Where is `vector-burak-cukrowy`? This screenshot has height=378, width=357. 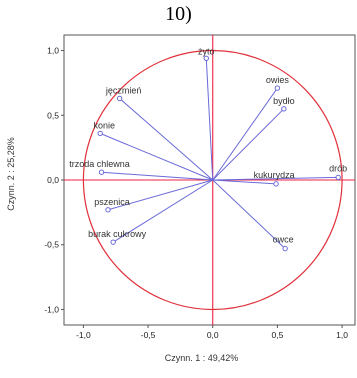
vector-burak-cukrowy is located at coordinates (162, 211).